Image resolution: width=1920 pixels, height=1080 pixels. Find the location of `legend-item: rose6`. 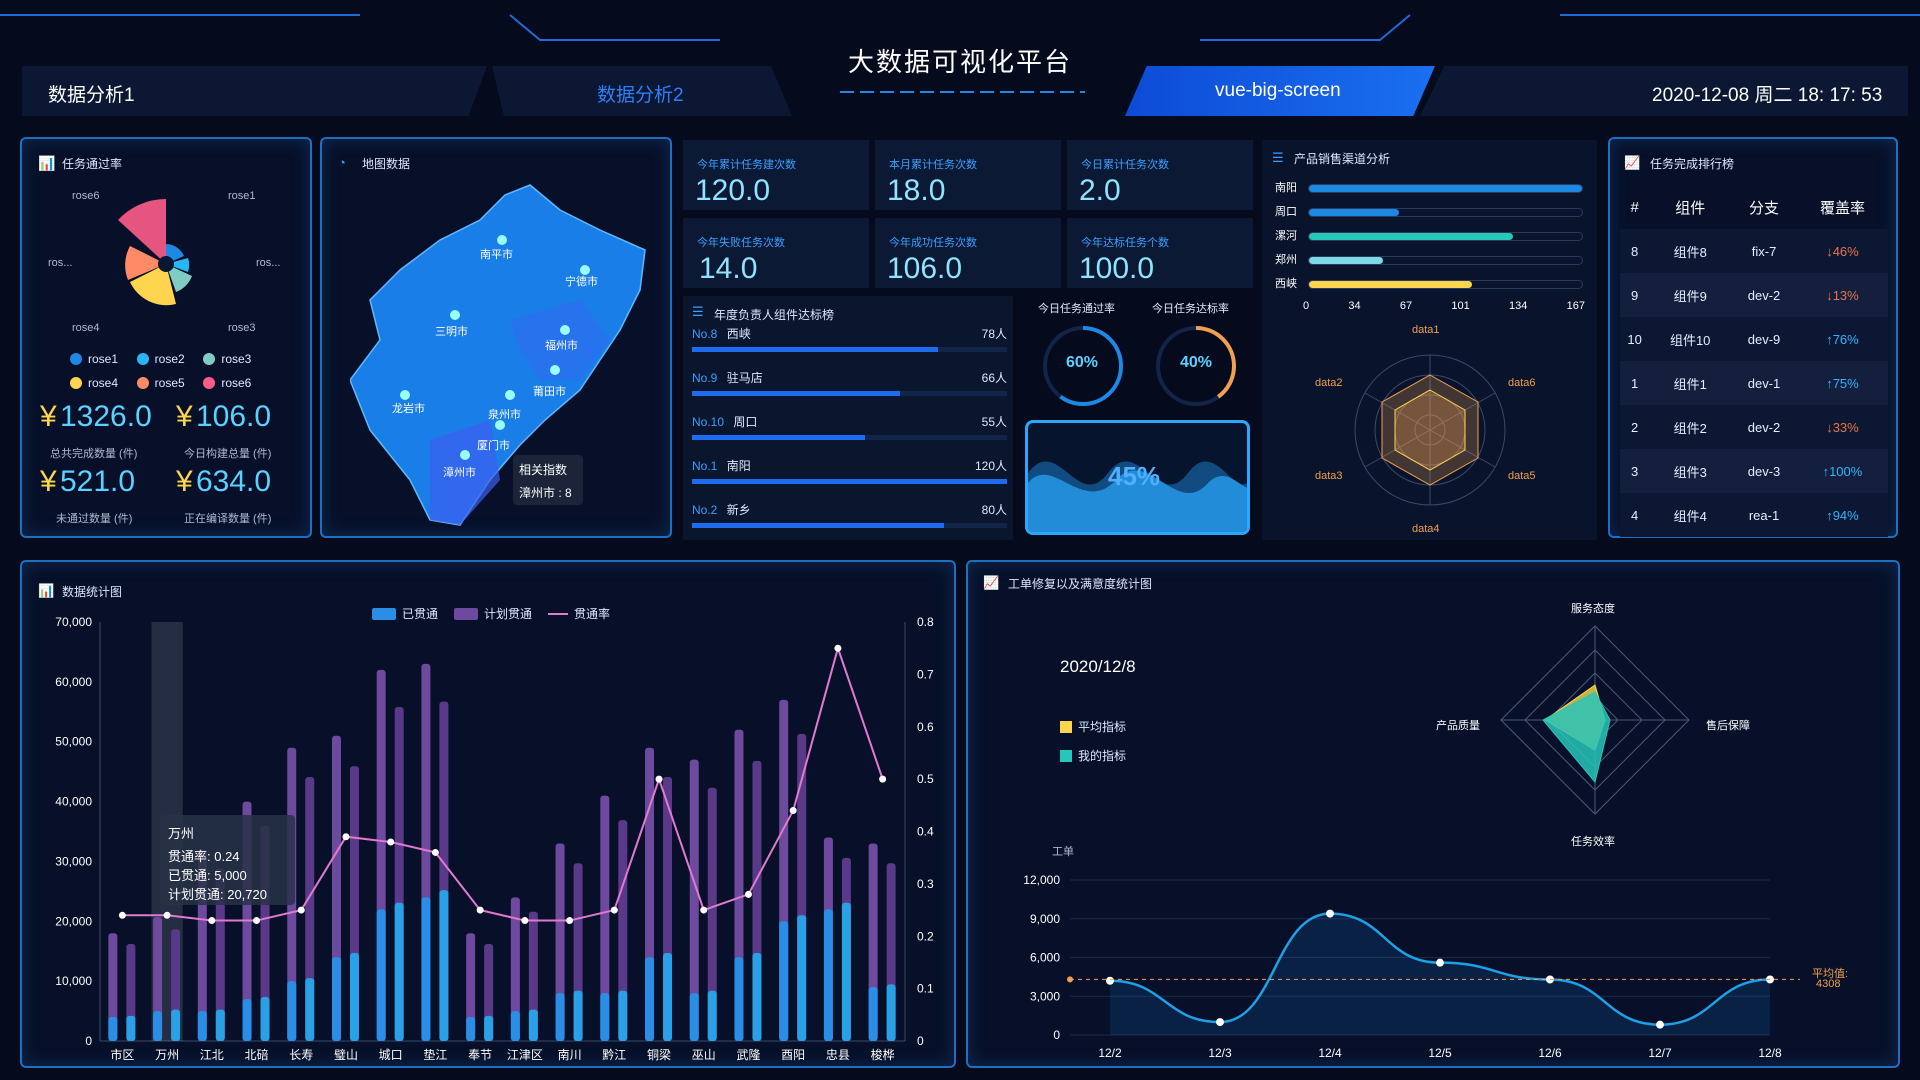

legend-item: rose6 is located at coordinates (236, 383).